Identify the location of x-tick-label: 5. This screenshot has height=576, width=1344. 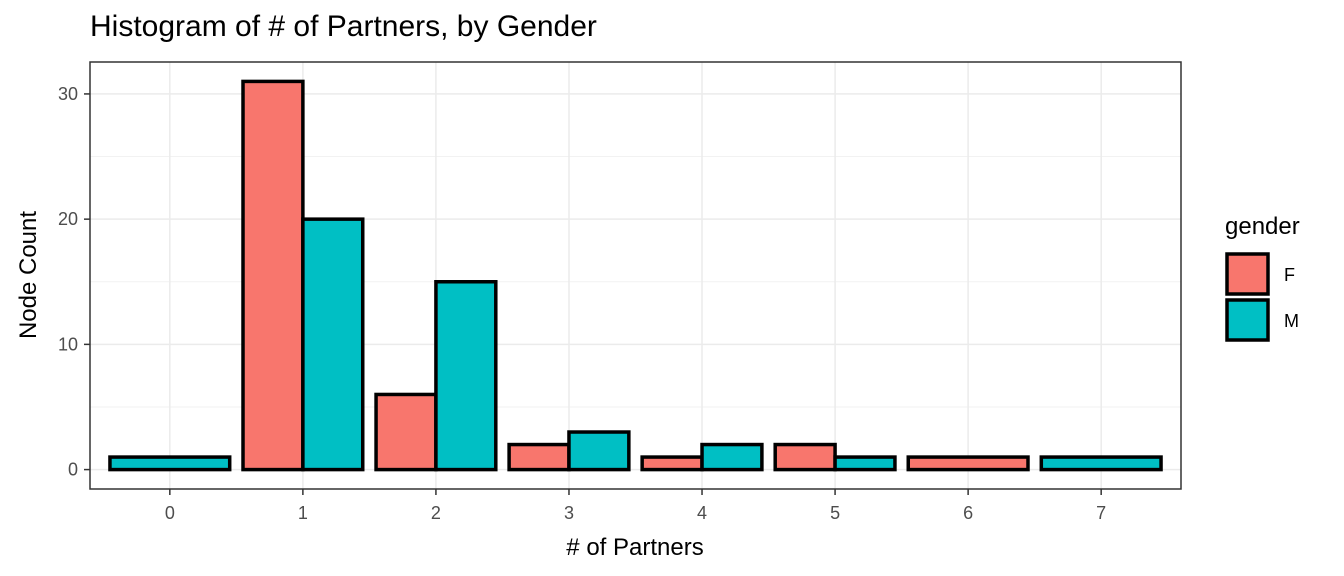
(835, 513).